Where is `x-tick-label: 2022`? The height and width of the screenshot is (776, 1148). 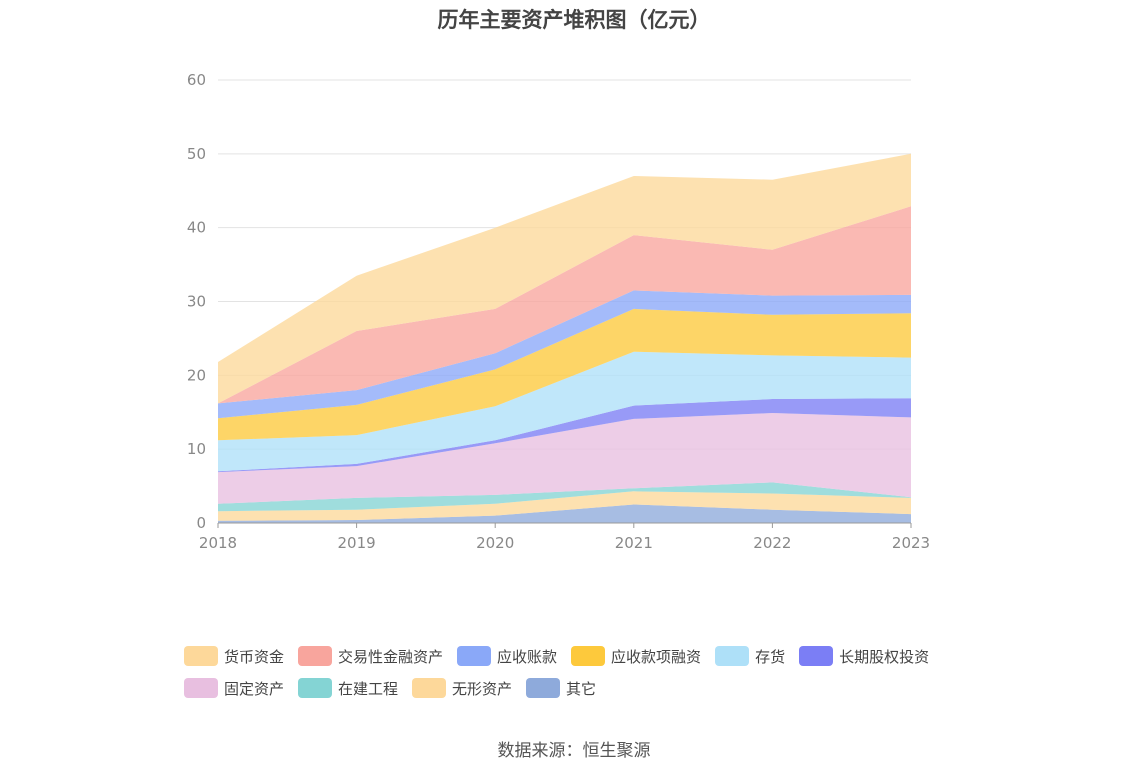 x-tick-label: 2022 is located at coordinates (772, 543).